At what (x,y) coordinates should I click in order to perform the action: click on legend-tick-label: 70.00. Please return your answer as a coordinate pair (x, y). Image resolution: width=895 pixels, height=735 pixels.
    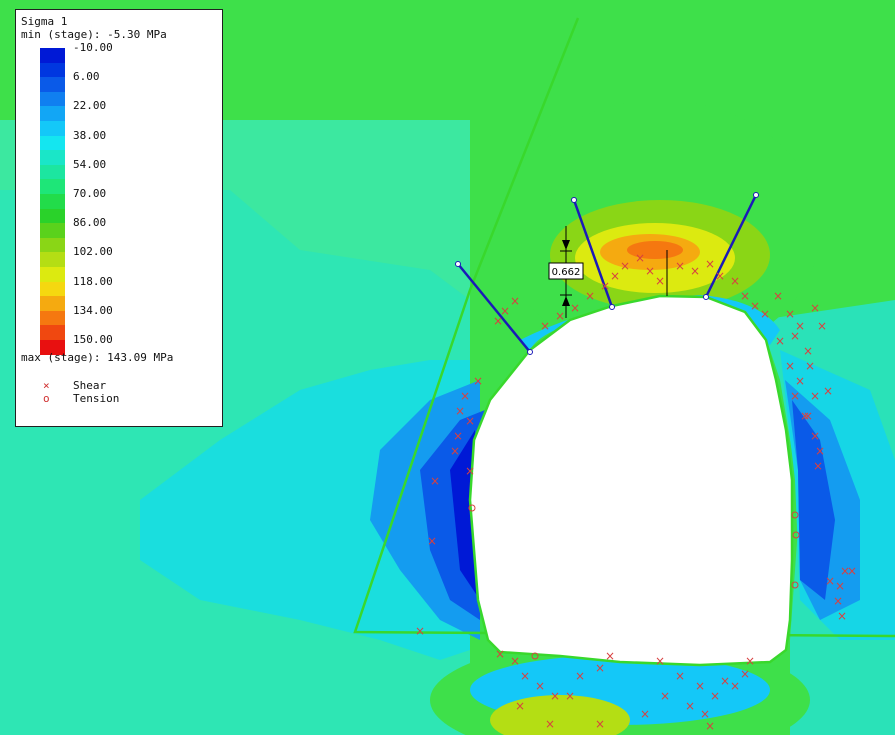
    Looking at the image, I should click on (90, 193).